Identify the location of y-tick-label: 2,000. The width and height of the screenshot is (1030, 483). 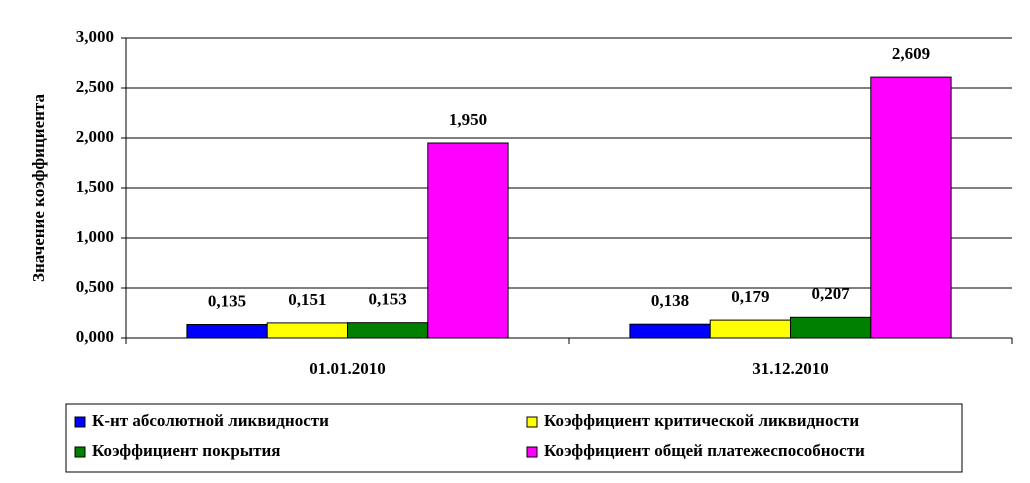
(95, 136).